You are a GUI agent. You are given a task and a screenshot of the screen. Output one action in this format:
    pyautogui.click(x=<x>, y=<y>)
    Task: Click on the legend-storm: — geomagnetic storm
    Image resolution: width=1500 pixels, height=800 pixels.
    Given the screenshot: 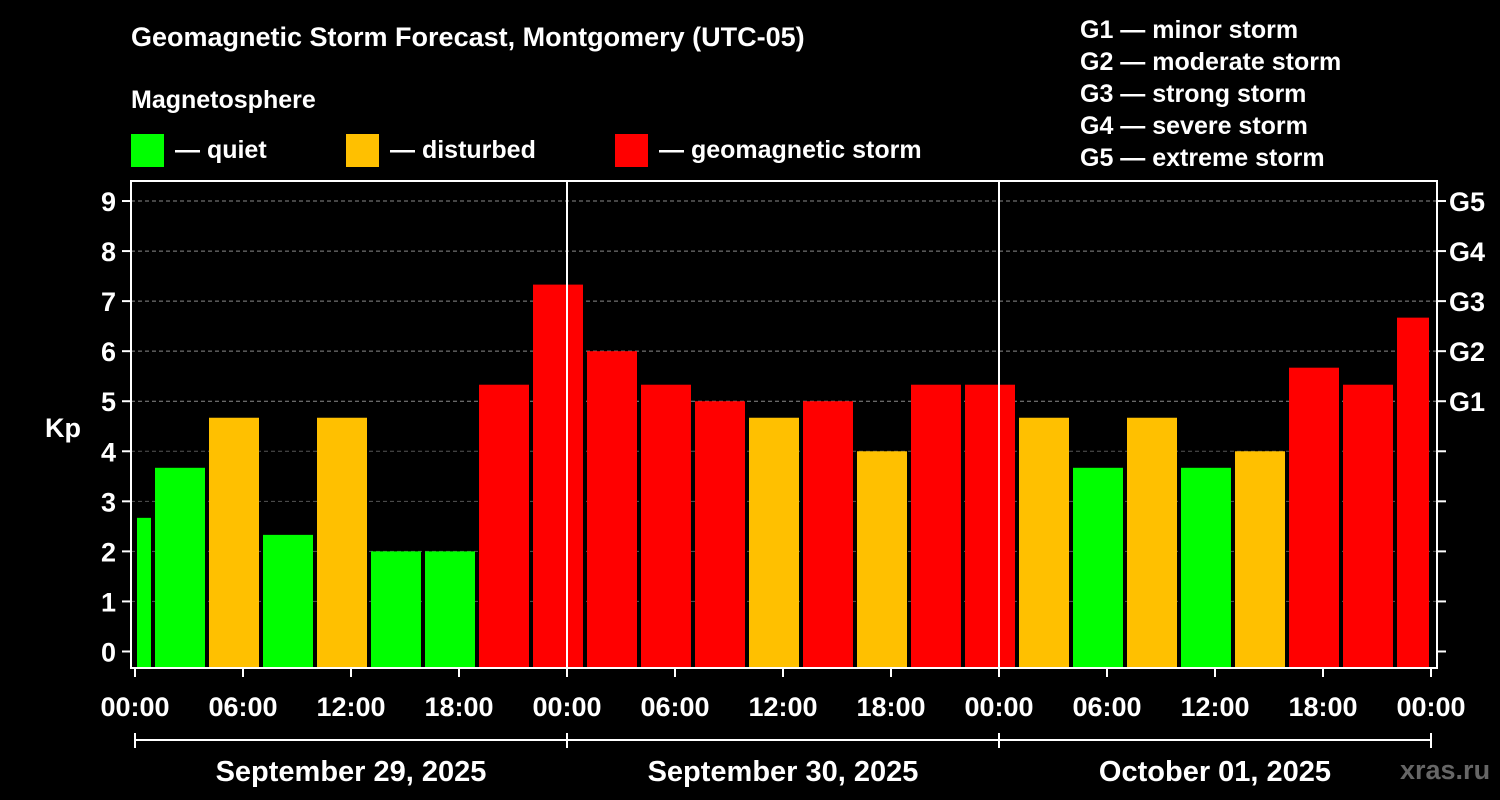 What is the action you would take?
    pyautogui.click(x=768, y=150)
    